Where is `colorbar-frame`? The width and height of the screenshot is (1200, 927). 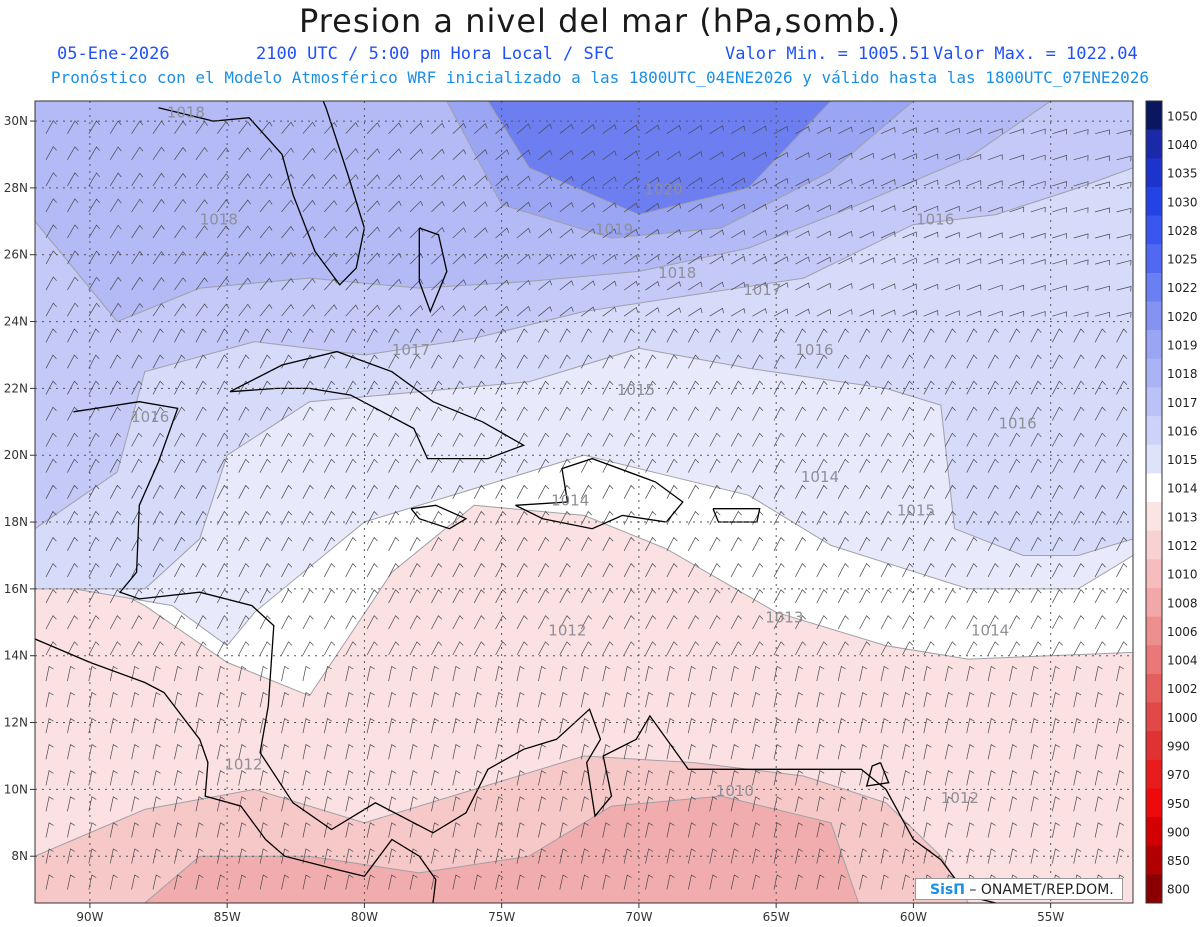 colorbar-frame is located at coordinates (1154, 502).